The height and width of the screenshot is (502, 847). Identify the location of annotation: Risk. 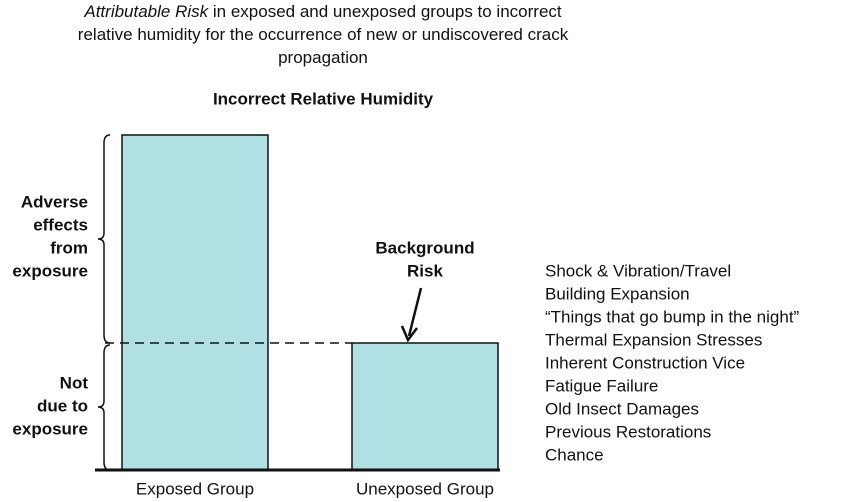
(425, 270).